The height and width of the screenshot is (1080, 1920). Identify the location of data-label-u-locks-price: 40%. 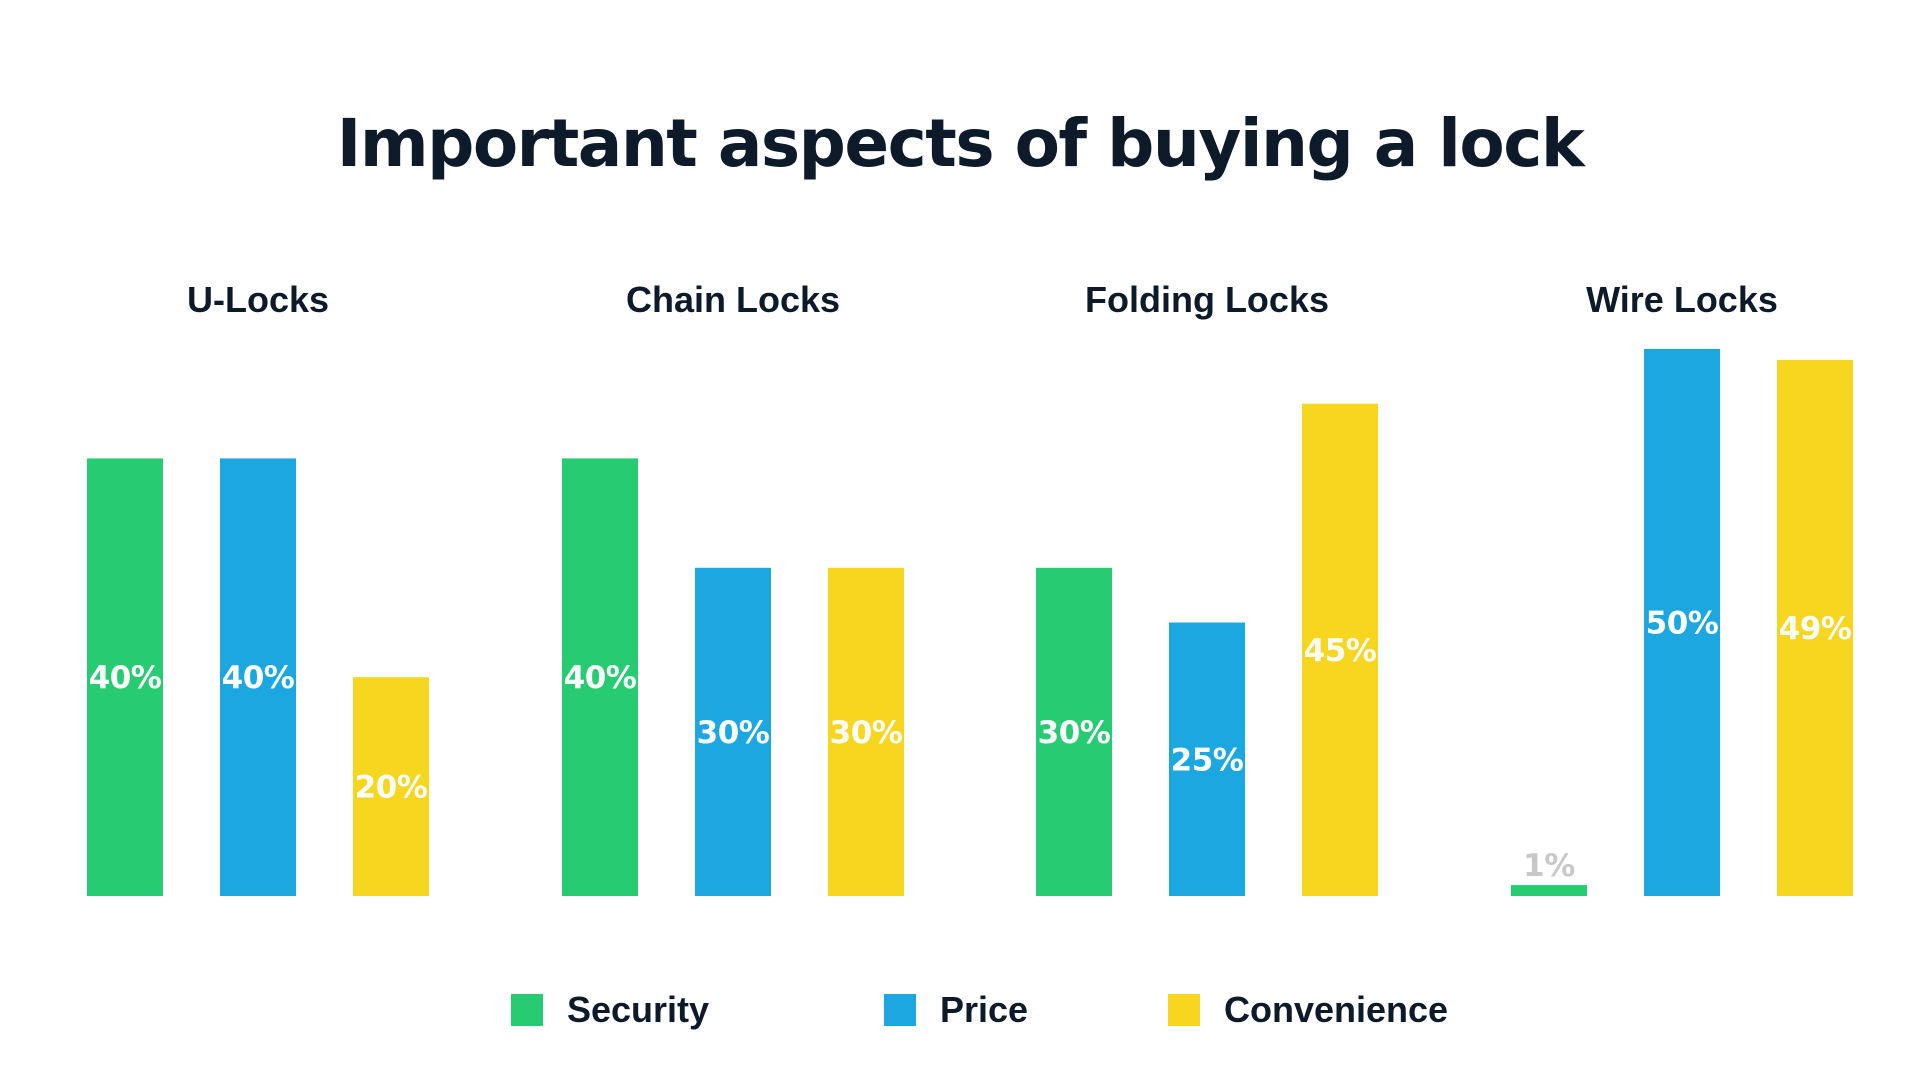
(258, 678).